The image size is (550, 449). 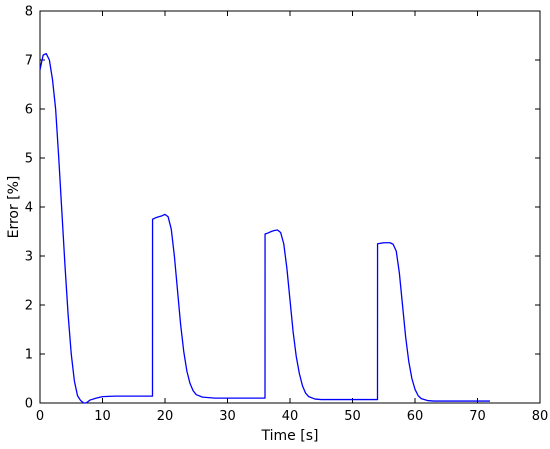 I want to click on x-tick-label: 40, so click(x=290, y=416).